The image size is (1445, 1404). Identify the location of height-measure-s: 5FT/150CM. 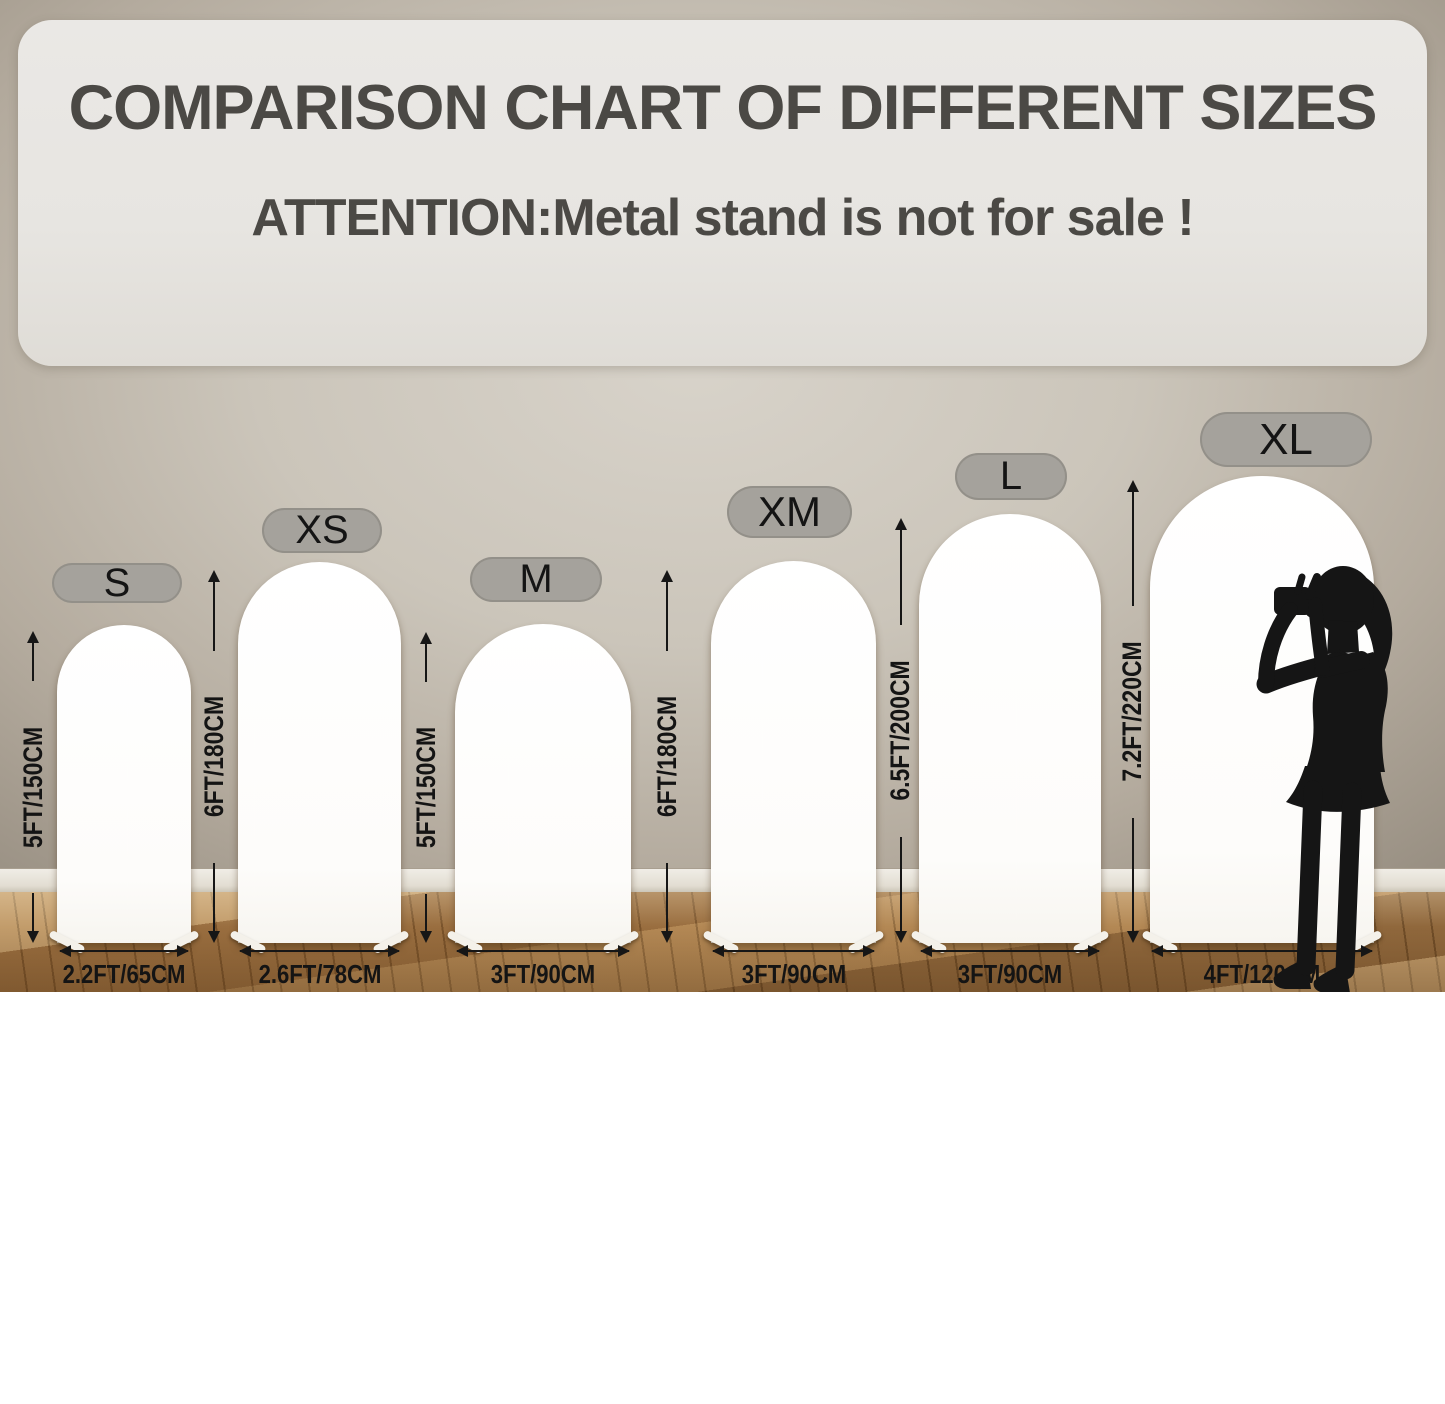
(32, 787).